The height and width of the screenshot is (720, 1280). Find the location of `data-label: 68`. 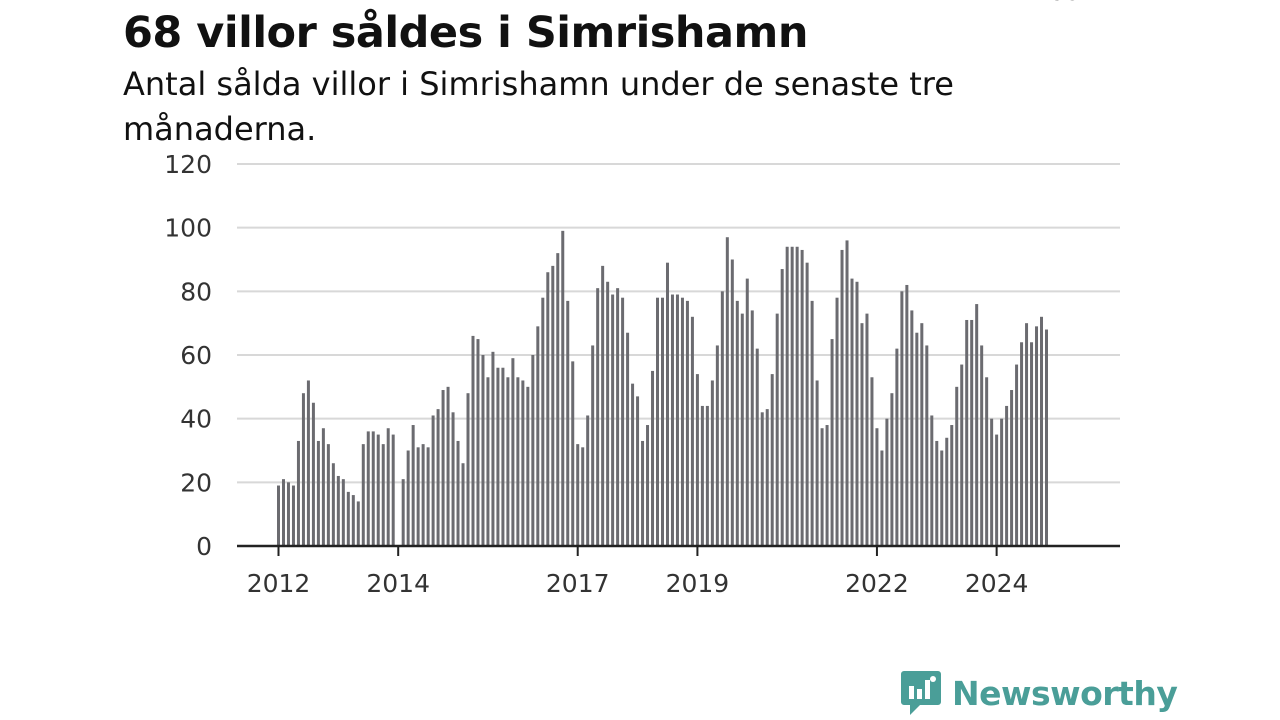

data-label: 68 is located at coordinates (1065, 3).